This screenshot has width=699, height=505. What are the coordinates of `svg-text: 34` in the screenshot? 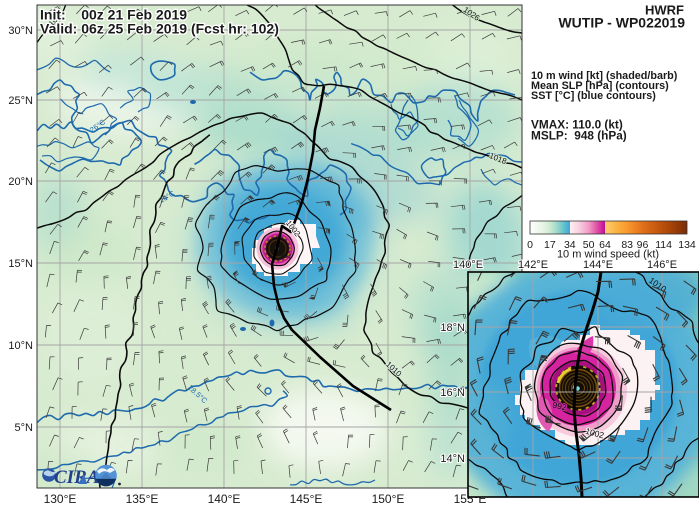 It's located at (570, 245).